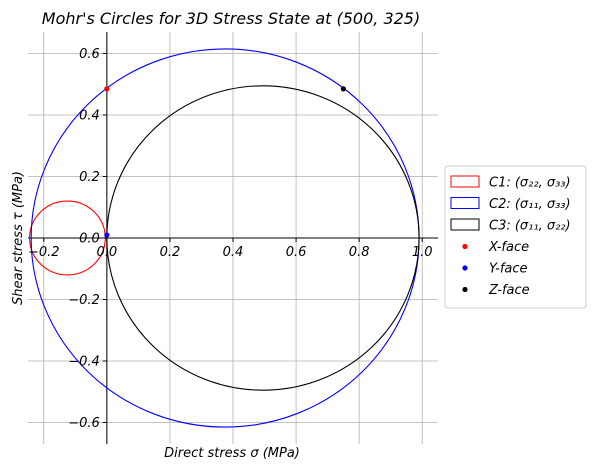 The height and width of the screenshot is (470, 595). Describe the element at coordinates (89, 239) in the screenshot. I see `y-tick-label-3: 0.0` at that location.